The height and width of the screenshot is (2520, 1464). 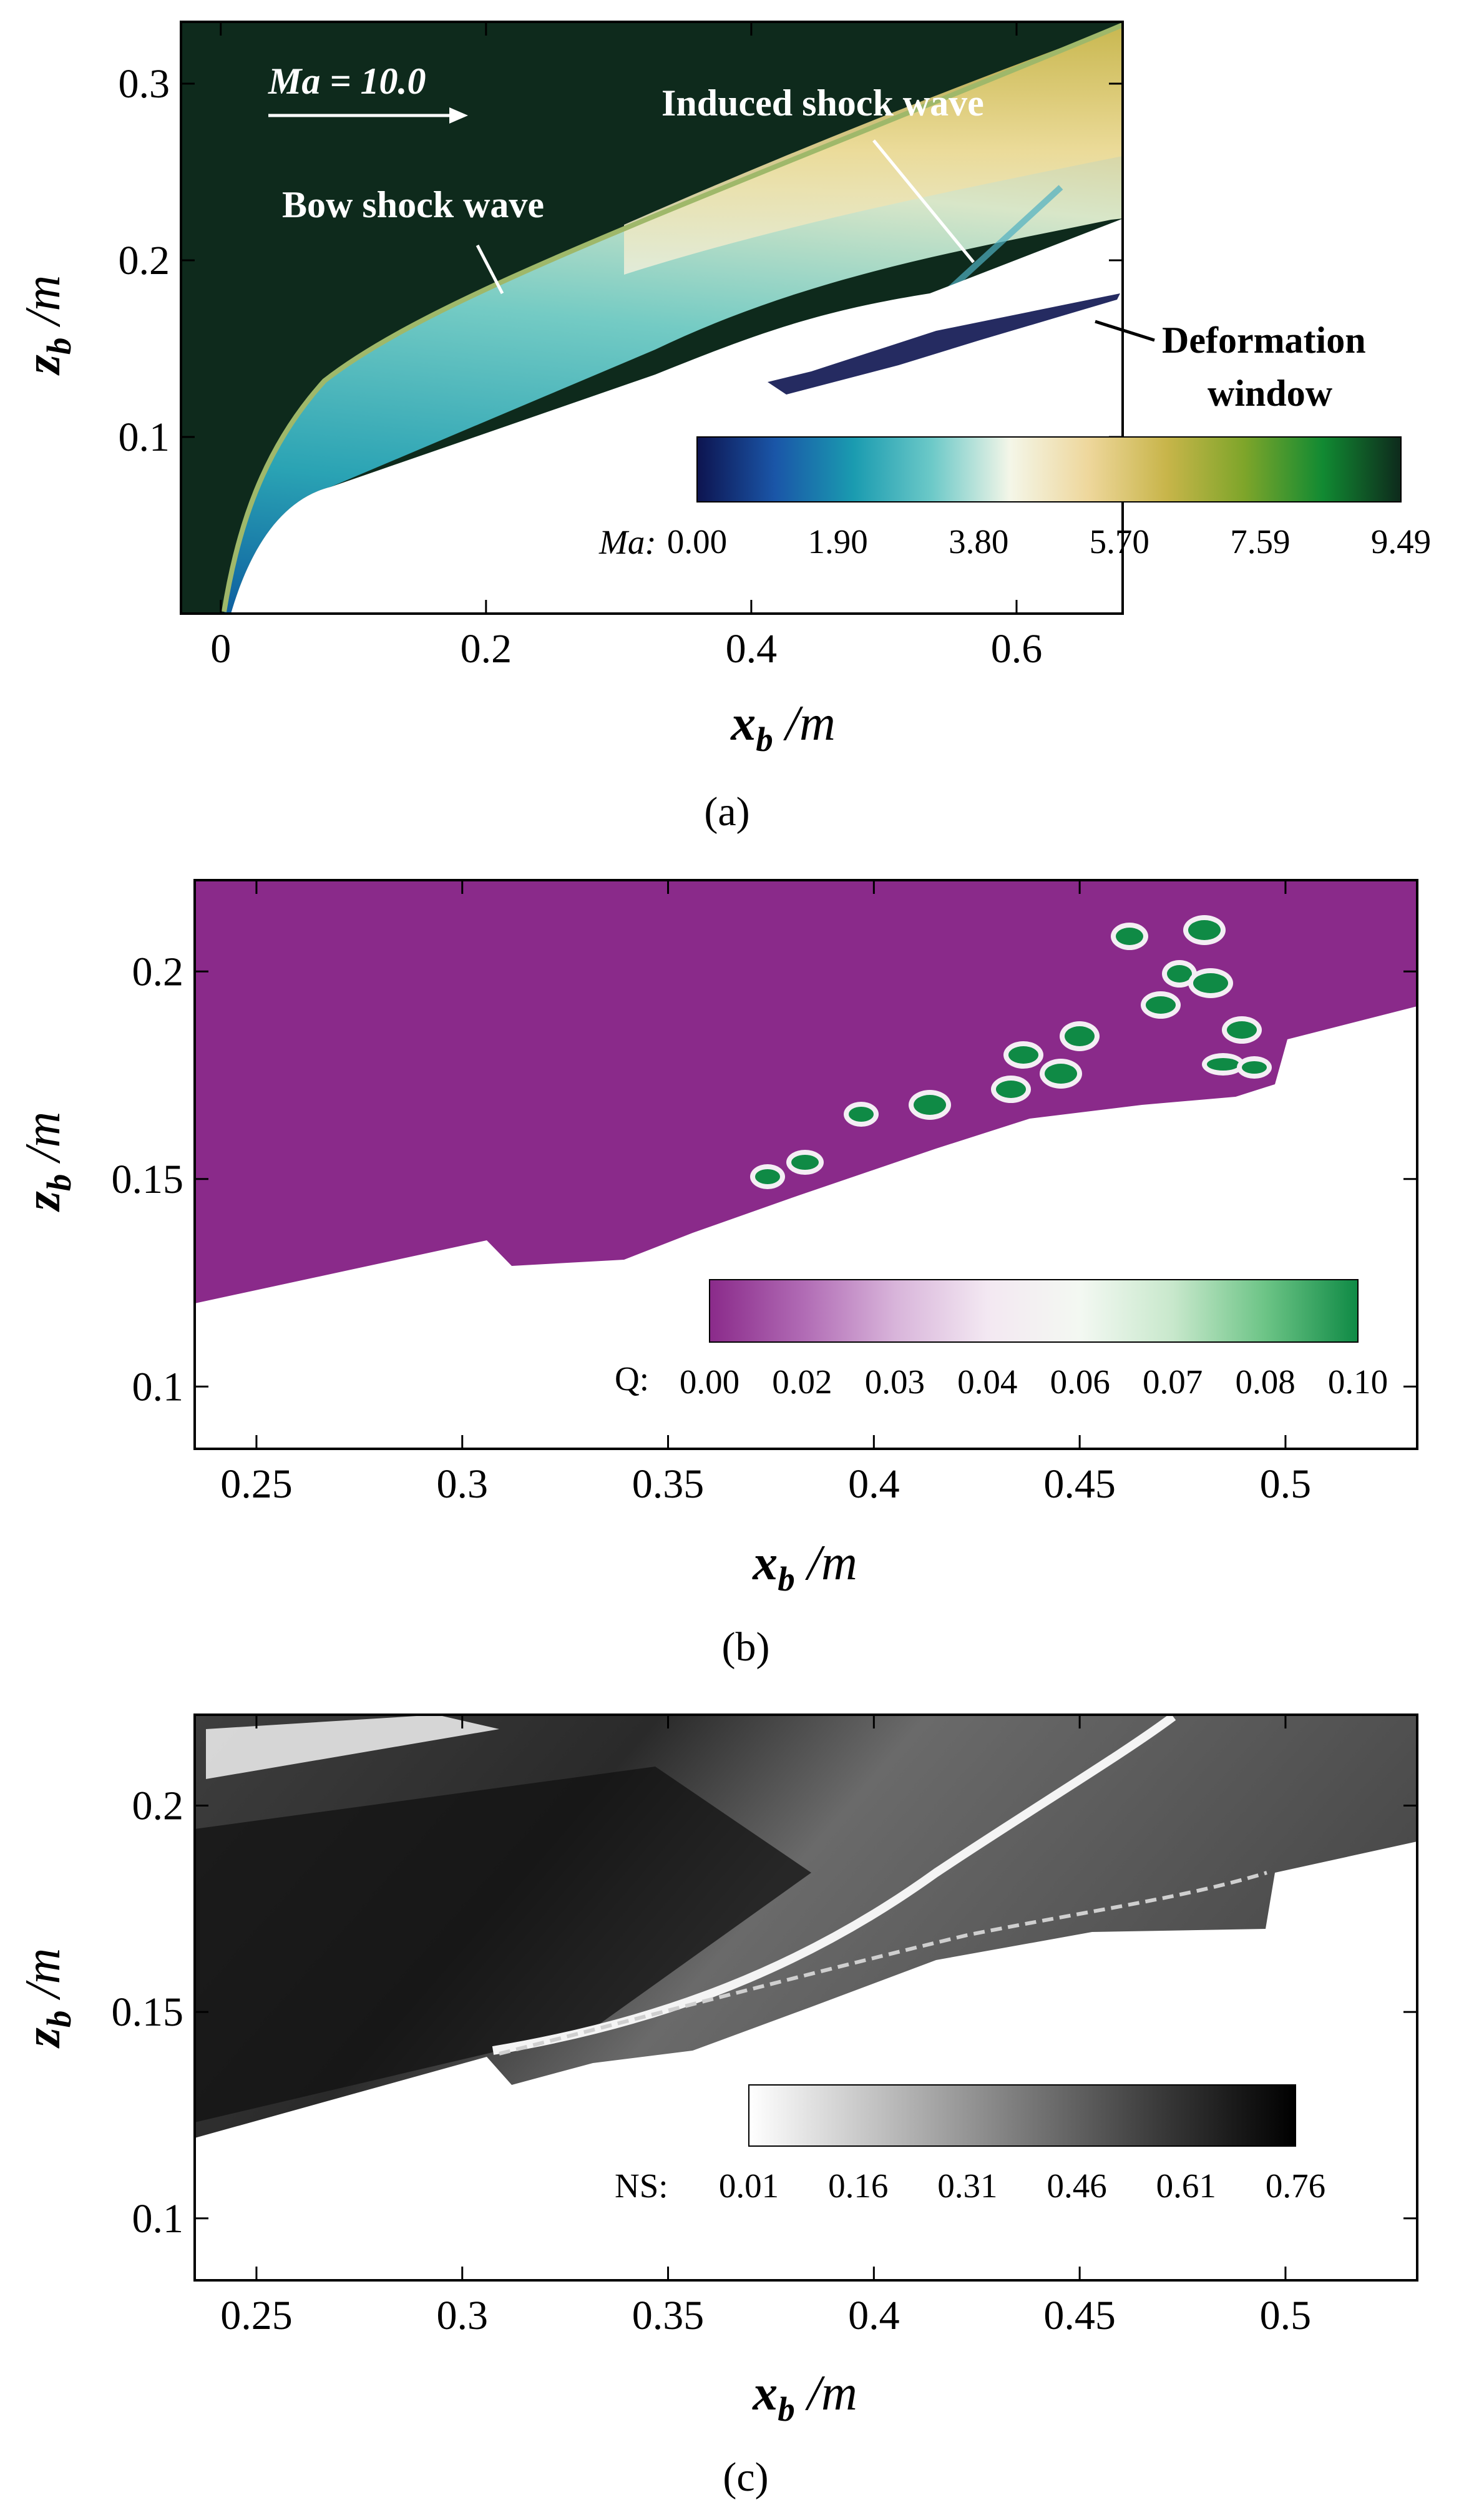 I want to click on panel-b-y-axis-title: zb /m, so click(x=47, y=1162).